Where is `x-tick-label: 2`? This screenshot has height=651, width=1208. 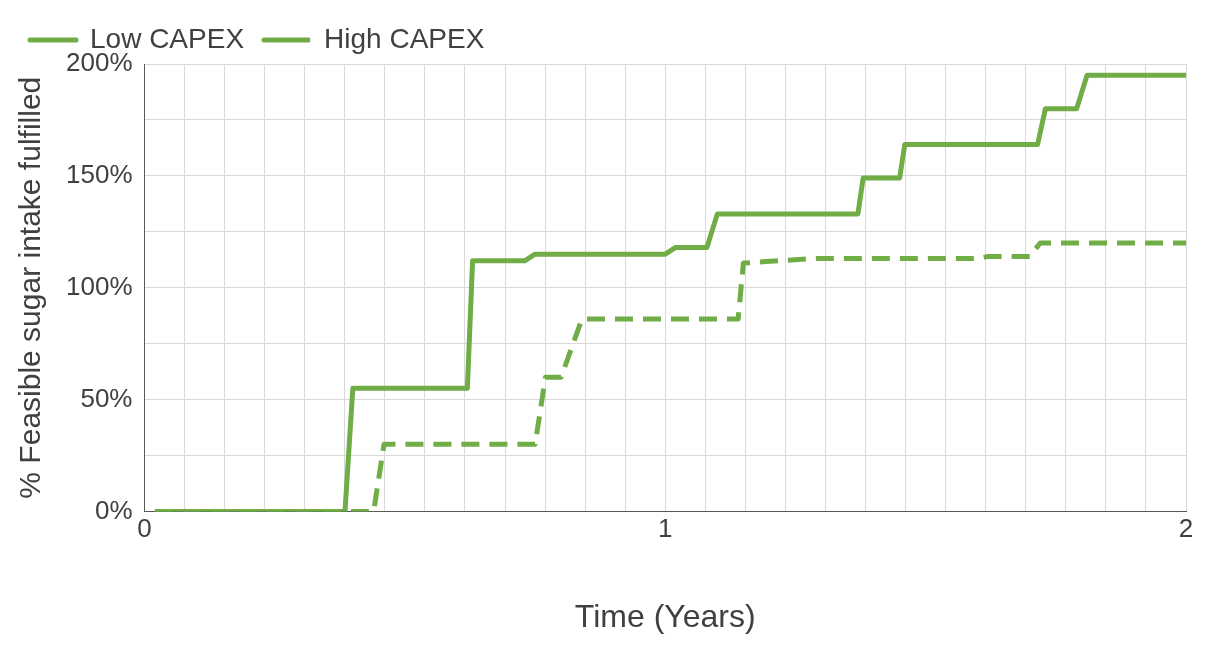 x-tick-label: 2 is located at coordinates (1186, 528).